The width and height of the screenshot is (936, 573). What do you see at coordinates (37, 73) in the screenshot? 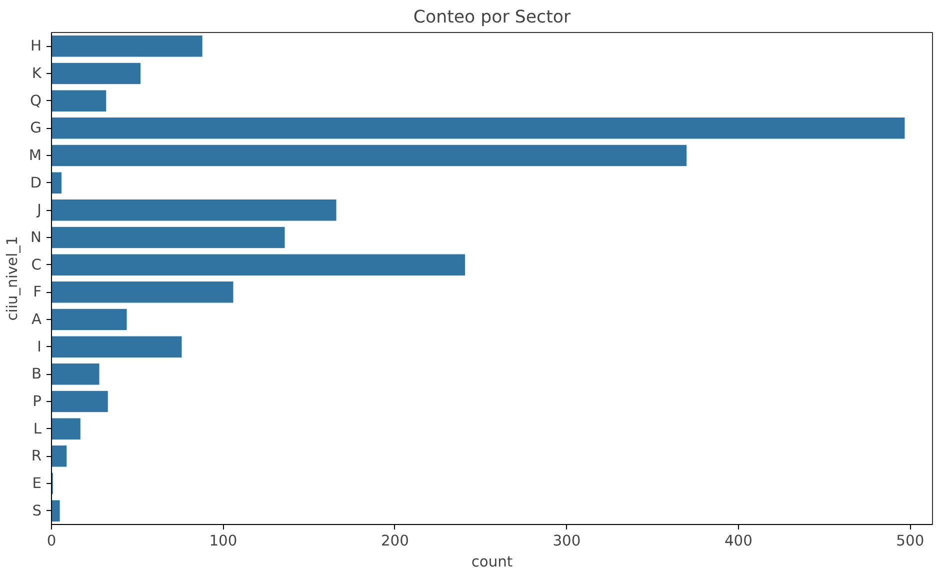
I see `y-tick-label: K` at bounding box center [37, 73].